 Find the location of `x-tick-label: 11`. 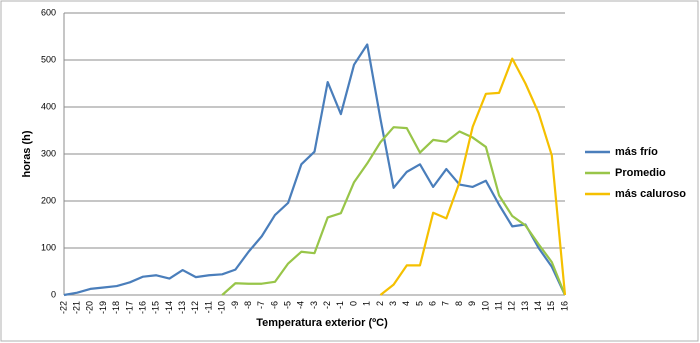

x-tick-label: 11 is located at coordinates (498, 305).